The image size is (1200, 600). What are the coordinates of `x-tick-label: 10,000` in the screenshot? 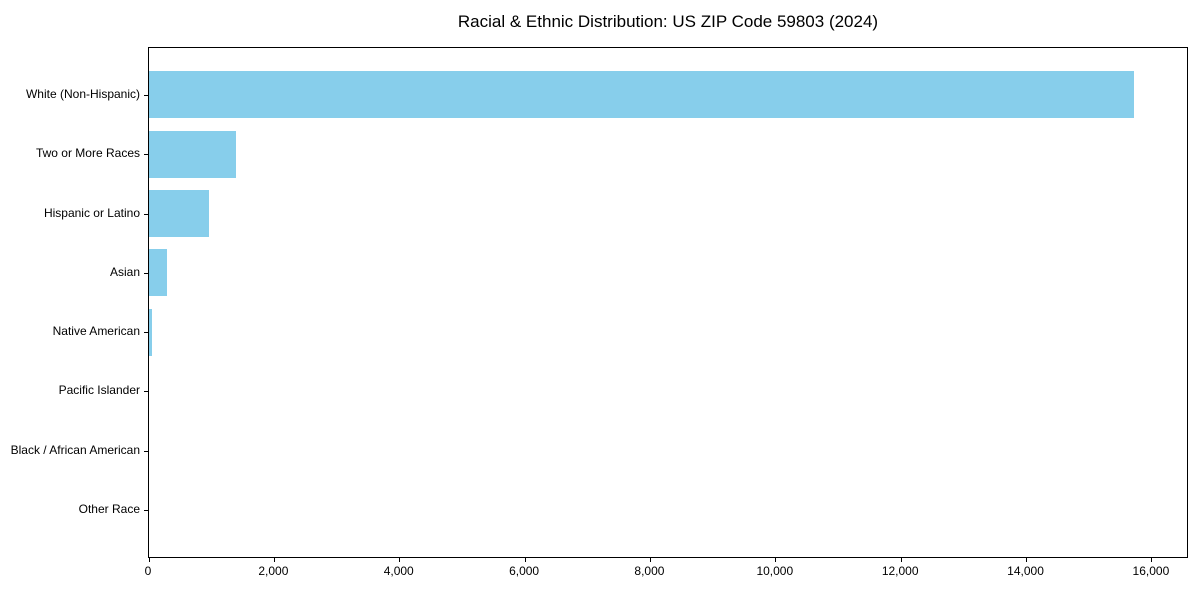 It's located at (775, 571).